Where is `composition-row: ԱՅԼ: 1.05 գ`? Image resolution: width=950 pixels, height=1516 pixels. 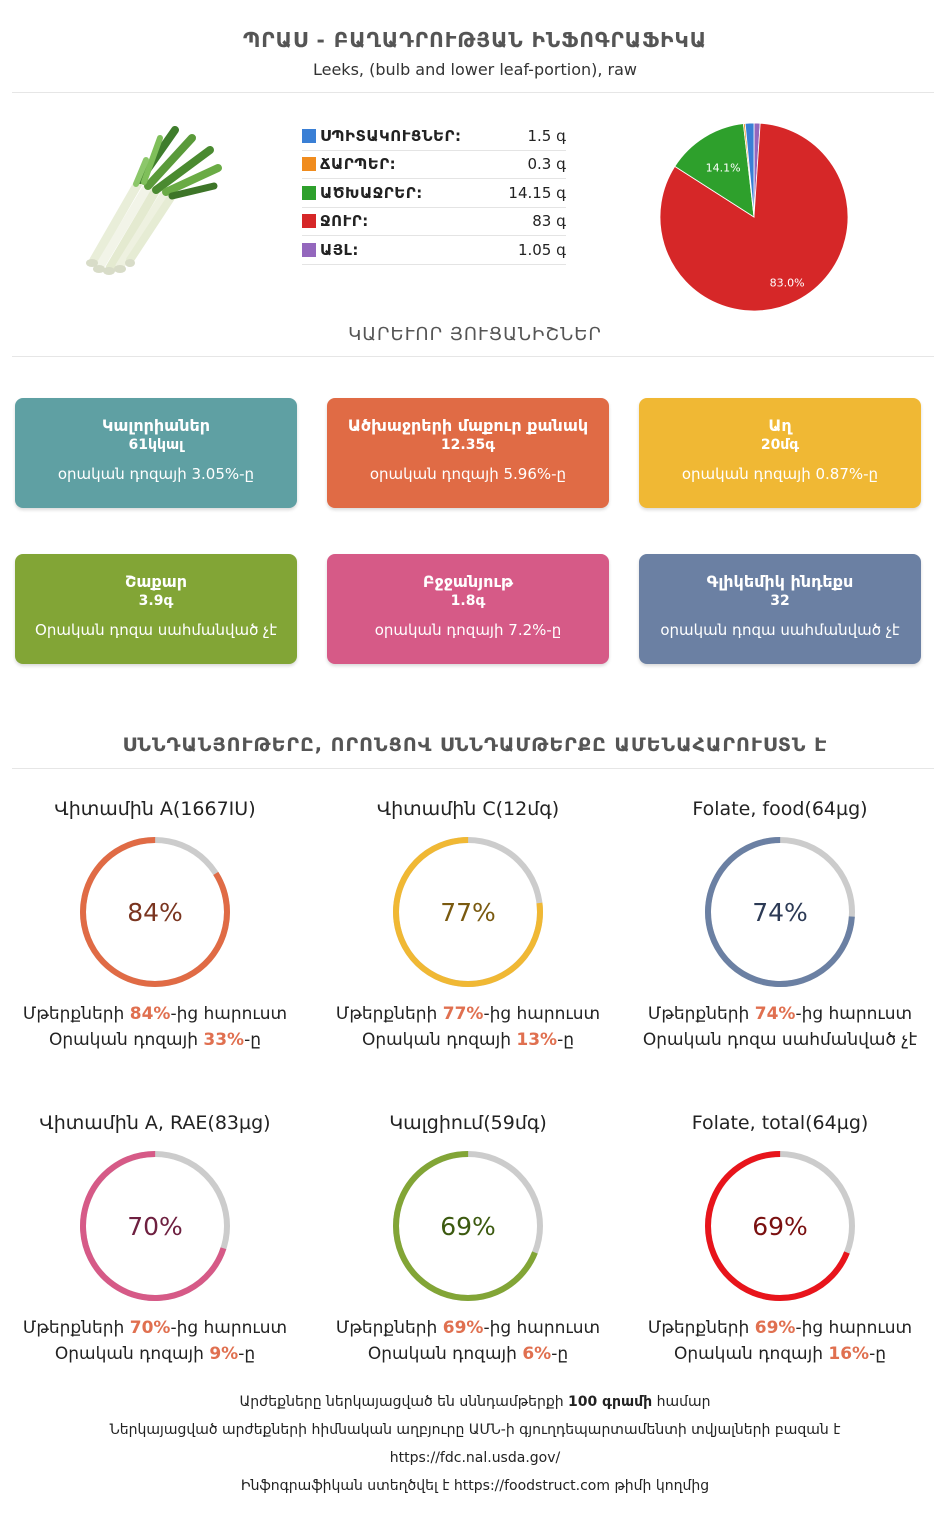 composition-row: ԱՅԼ: 1.05 գ is located at coordinates (434, 250).